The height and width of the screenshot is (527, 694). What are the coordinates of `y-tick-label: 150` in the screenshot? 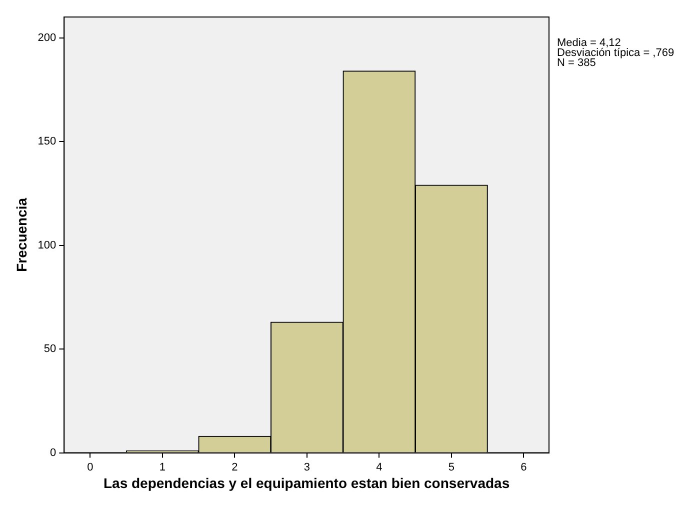 It's located at (47, 142).